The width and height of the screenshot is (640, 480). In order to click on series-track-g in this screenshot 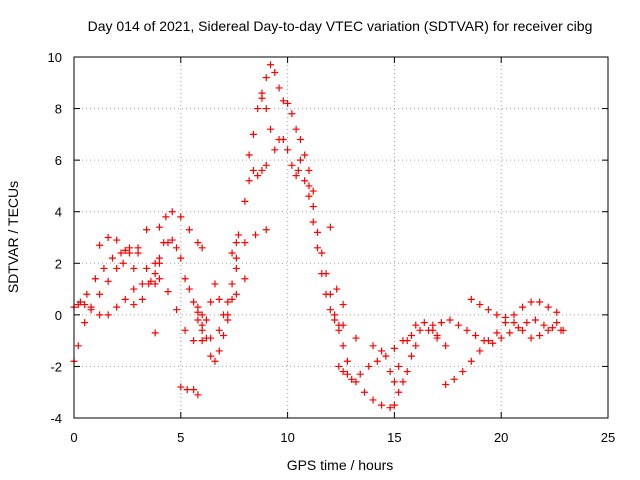, I will do `click(189, 391)`.